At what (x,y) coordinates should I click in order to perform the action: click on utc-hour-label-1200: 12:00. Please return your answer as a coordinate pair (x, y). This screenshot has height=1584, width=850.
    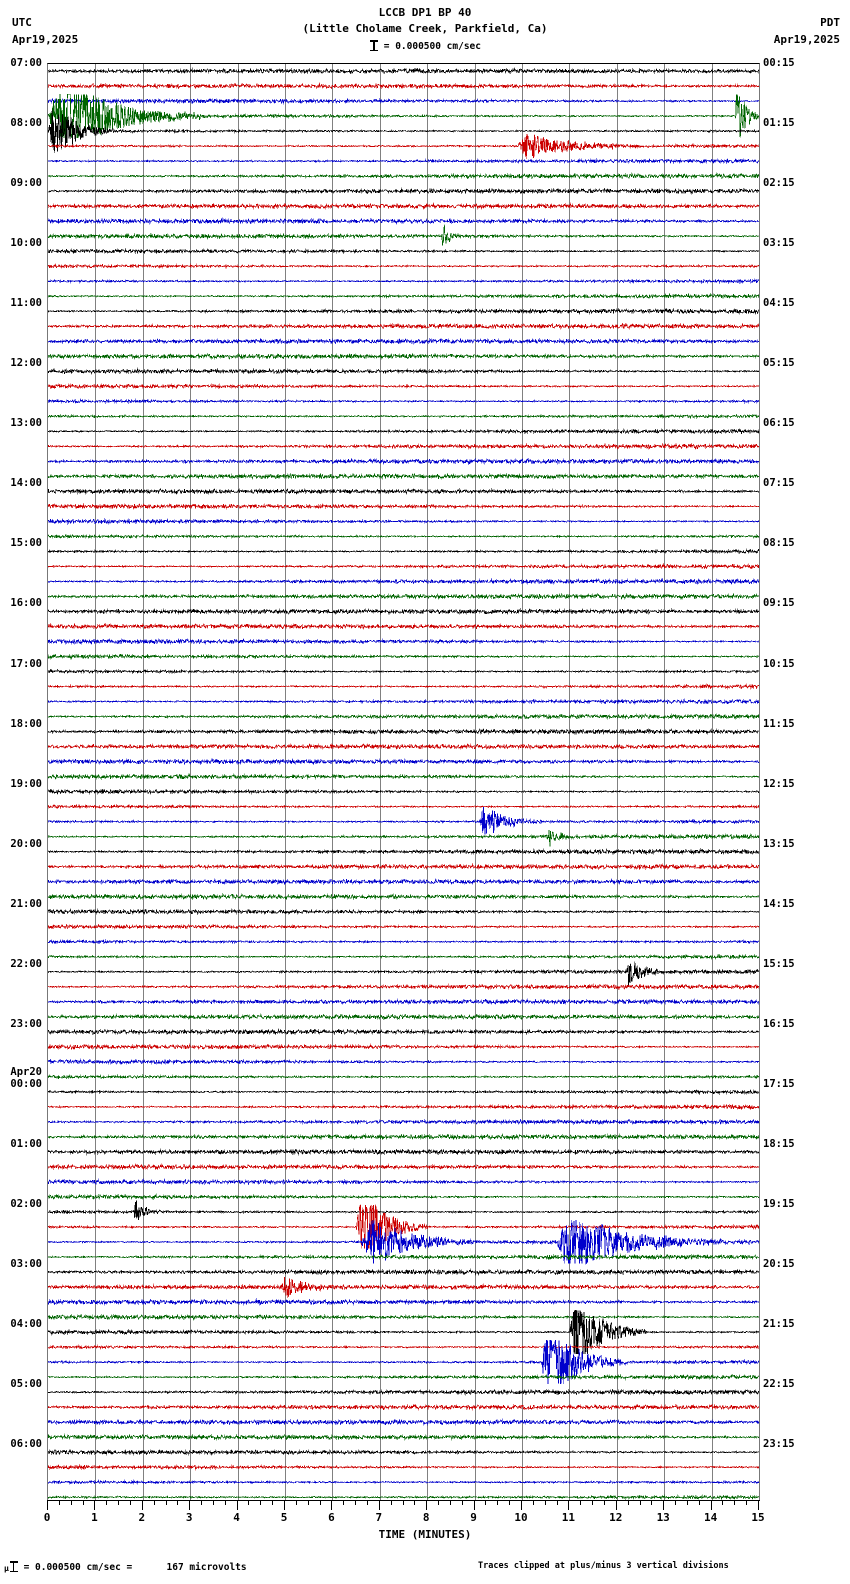
    Looking at the image, I should click on (26, 363).